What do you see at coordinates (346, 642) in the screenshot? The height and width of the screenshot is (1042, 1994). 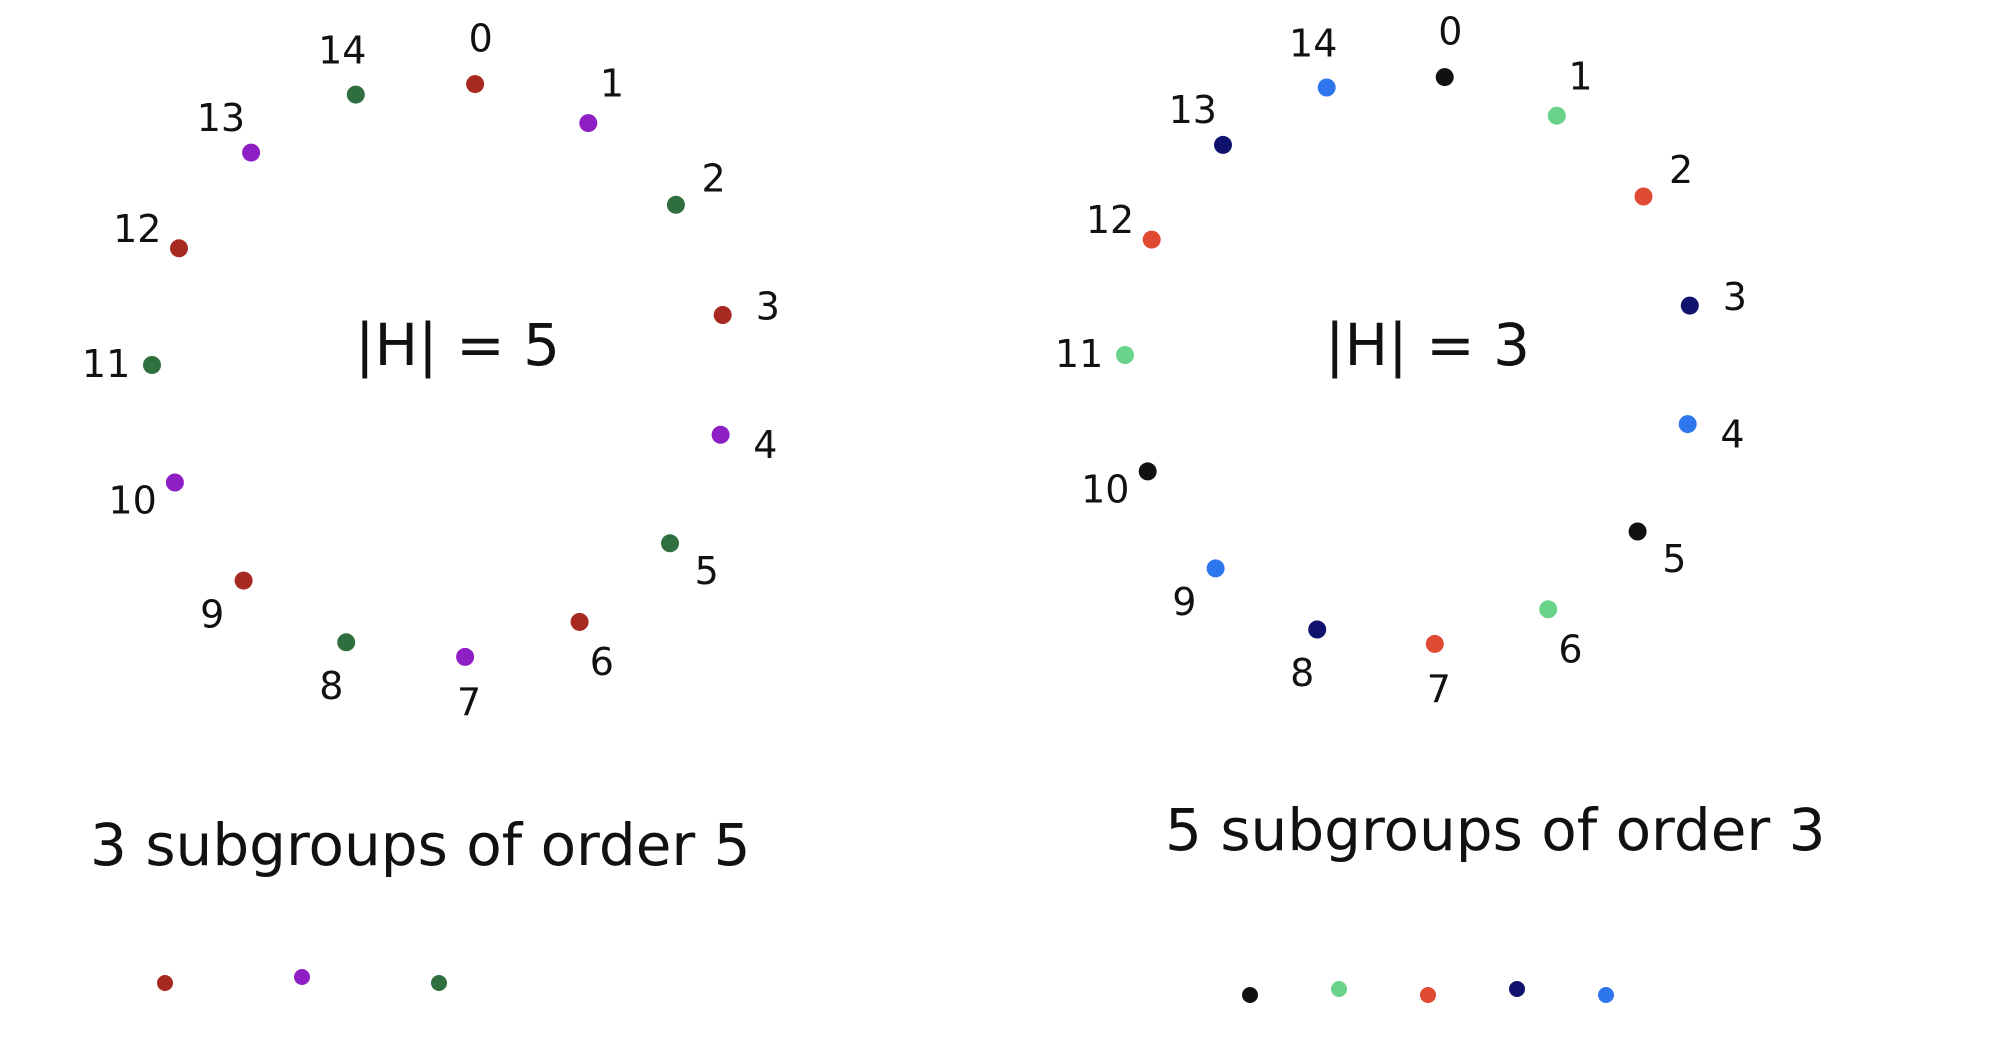 I see `left-element-8-dot` at bounding box center [346, 642].